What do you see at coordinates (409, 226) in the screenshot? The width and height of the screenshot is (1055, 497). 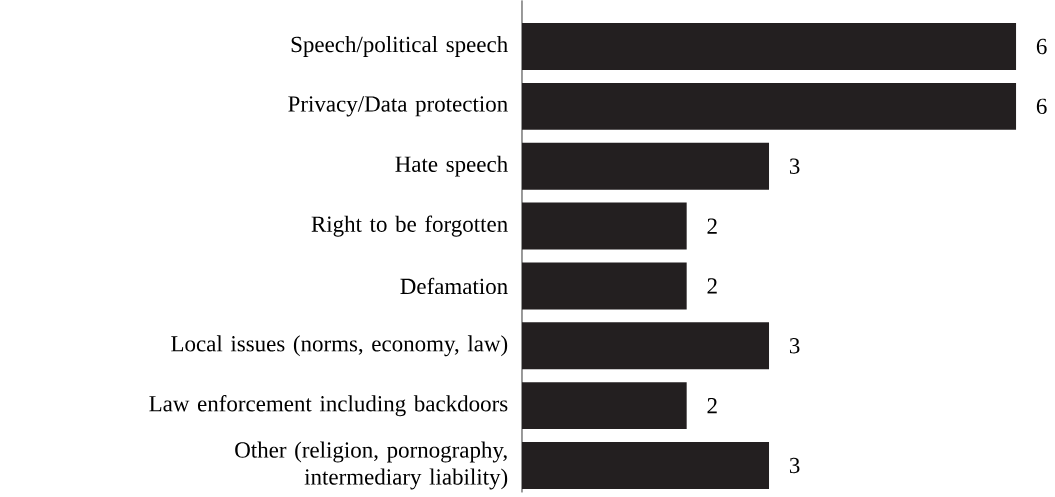 I see `y-tick-label: Right to be forgotten` at bounding box center [409, 226].